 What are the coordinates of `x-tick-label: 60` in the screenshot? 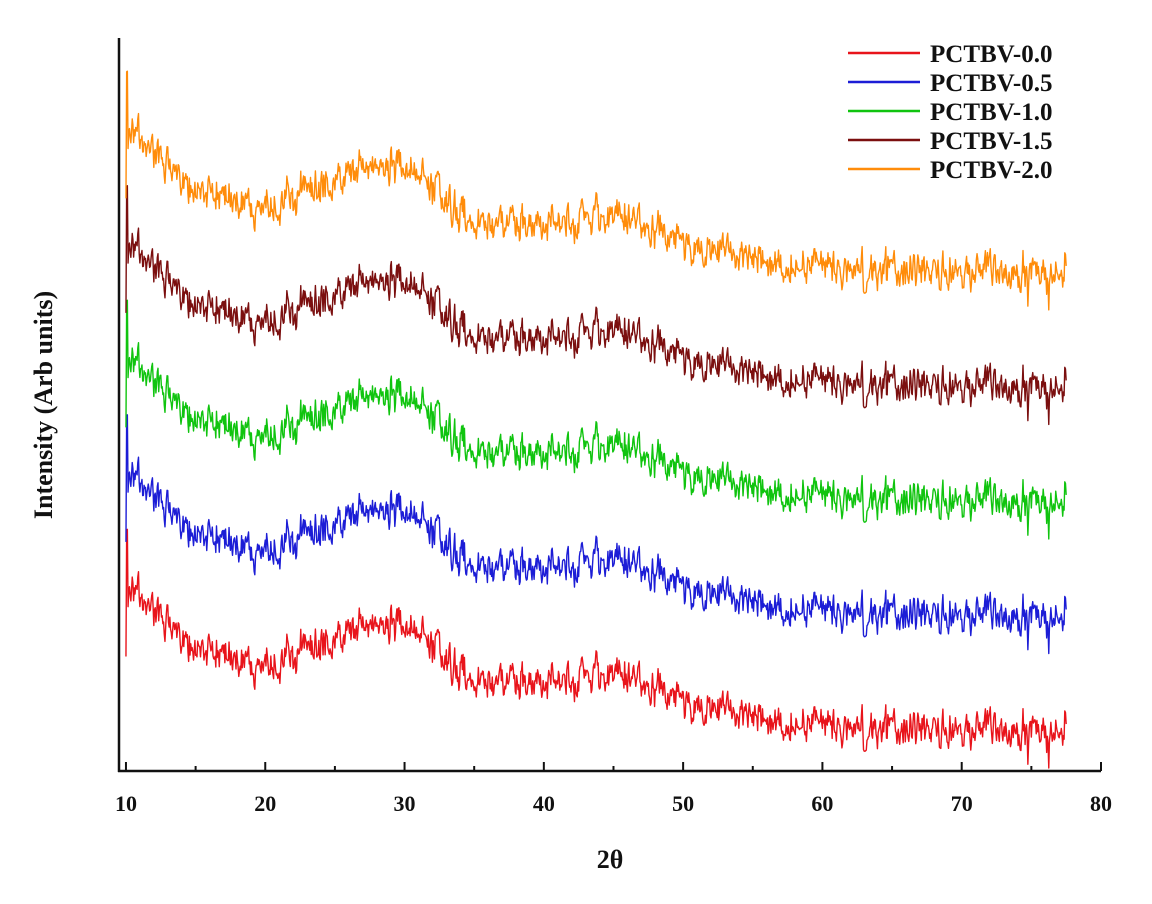 It's located at (822, 803).